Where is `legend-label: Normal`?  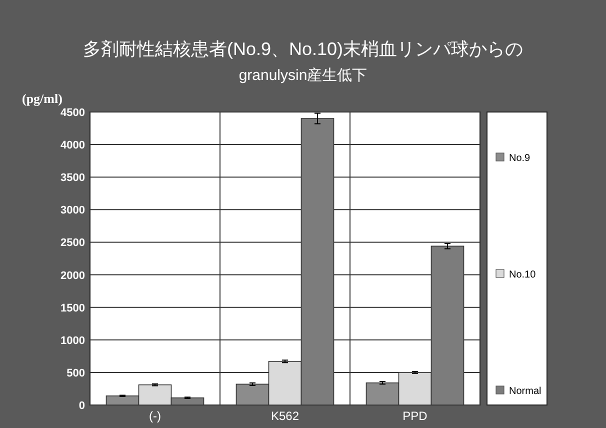
legend-label: Normal is located at coordinates (525, 391).